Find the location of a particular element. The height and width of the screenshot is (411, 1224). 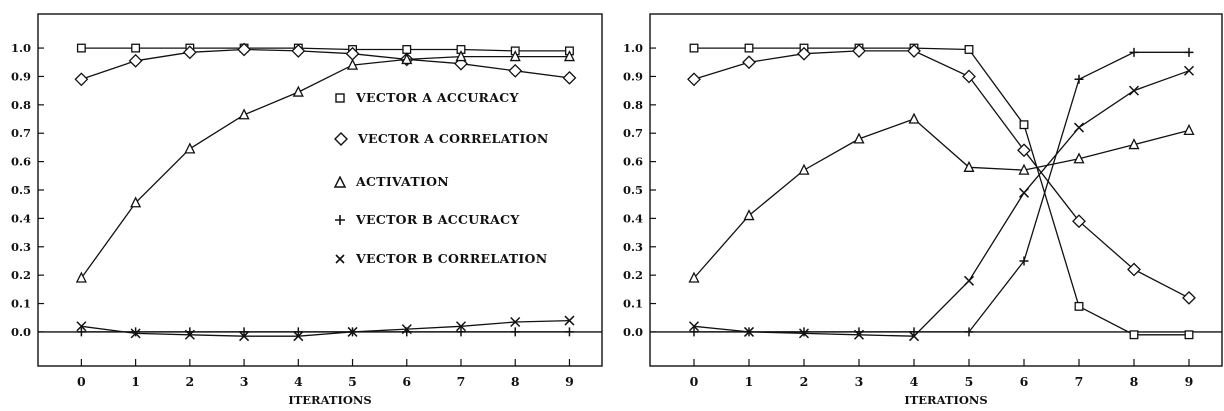

y-tick-label: 0.5 is located at coordinates (633, 190).